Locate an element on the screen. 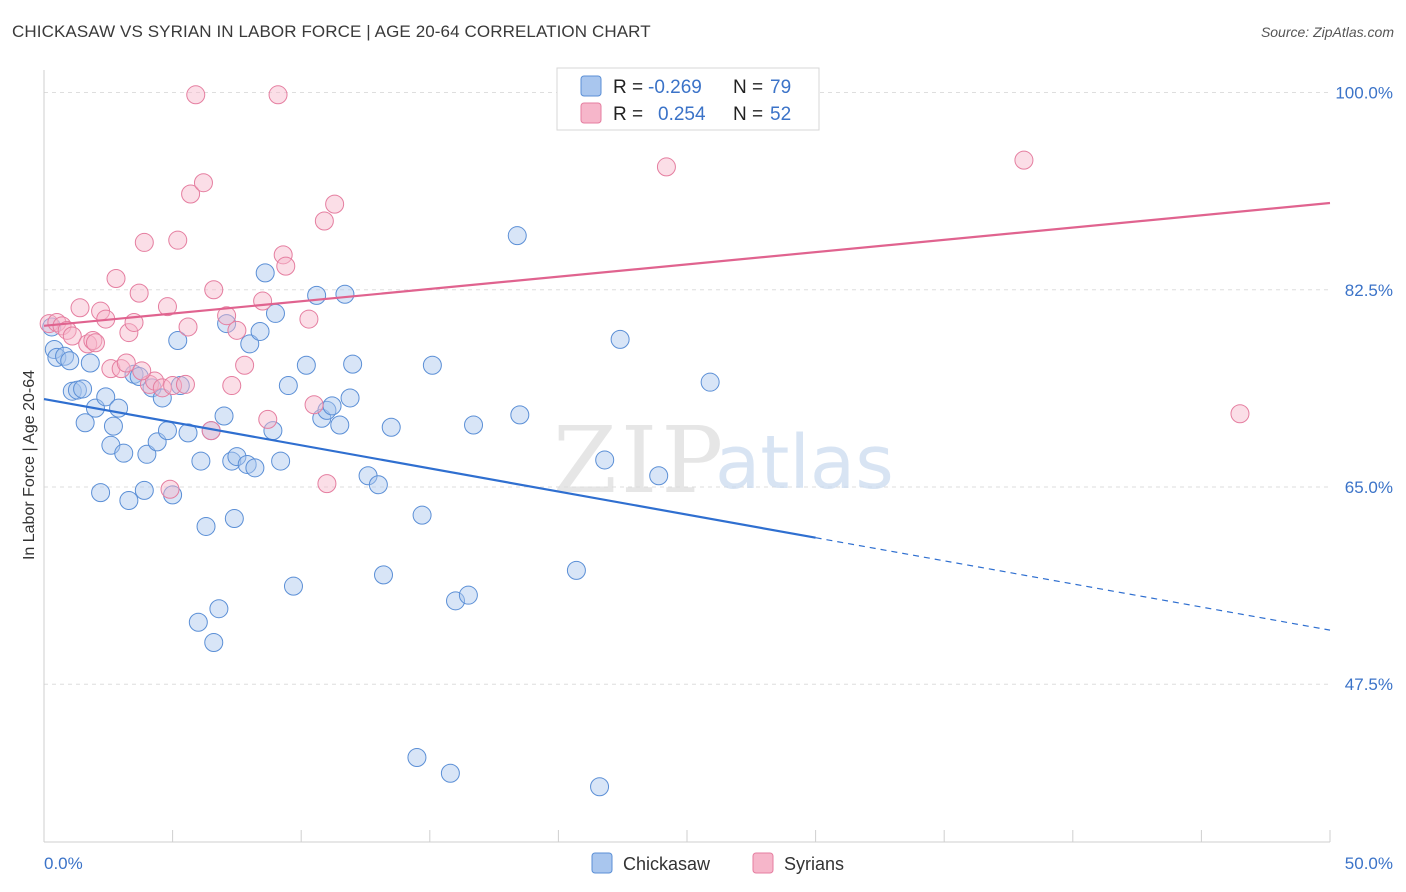 The height and width of the screenshot is (892, 1406). legend-n-value-2: 52 is located at coordinates (780, 114).